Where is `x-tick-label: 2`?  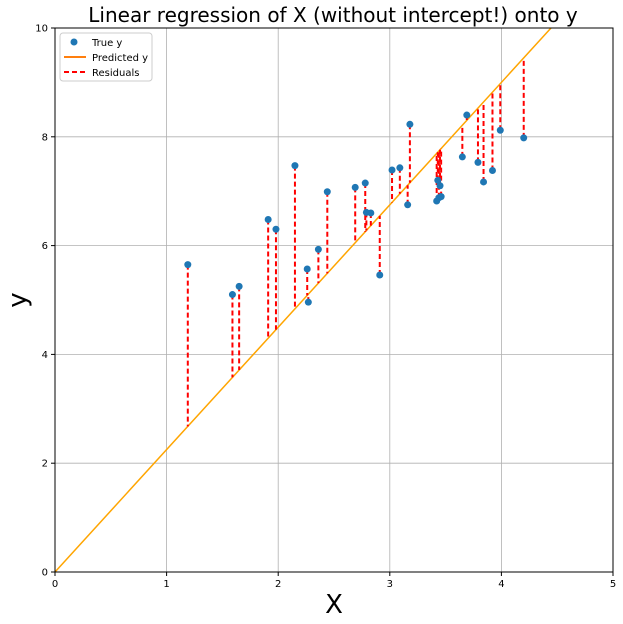
x-tick-label: 2 is located at coordinates (278, 584).